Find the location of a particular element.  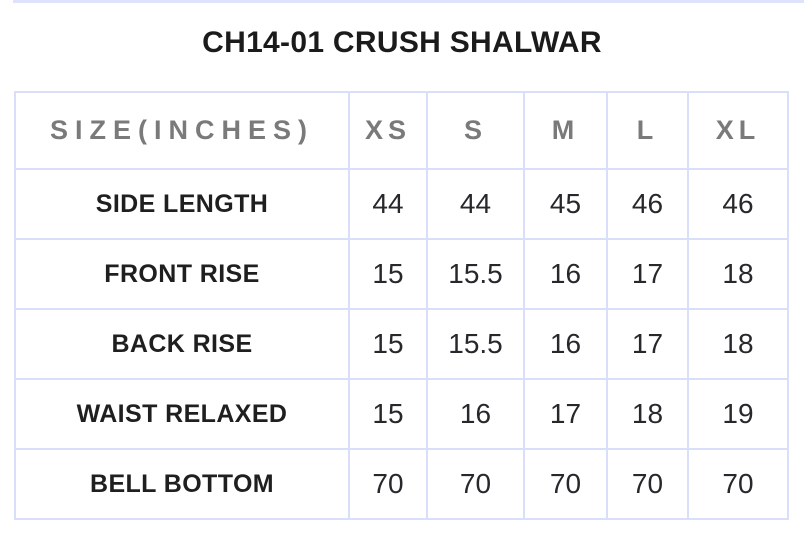

table-row-front-rise: FRONT RISE 15 15.5 16 17 18 is located at coordinates (401, 274).